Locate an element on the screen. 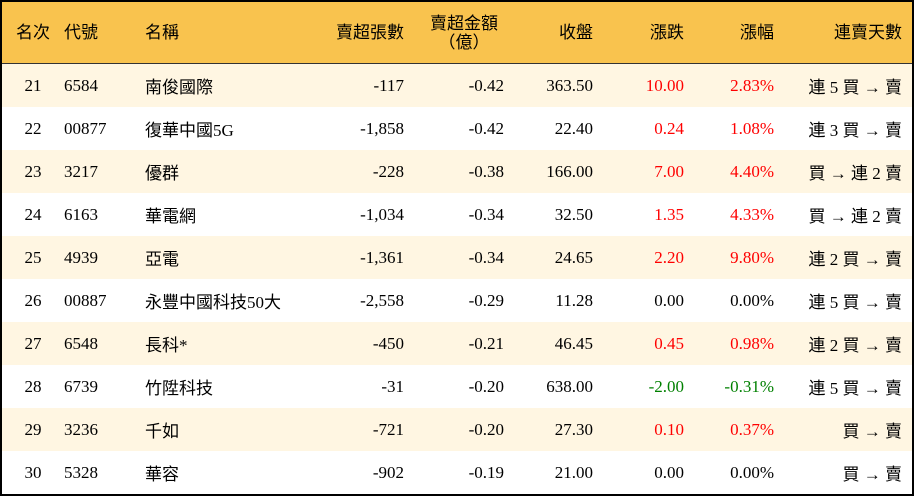 Image resolution: width=914 pixels, height=496 pixels. stock-code-cell: 6739 is located at coordinates (81, 386).